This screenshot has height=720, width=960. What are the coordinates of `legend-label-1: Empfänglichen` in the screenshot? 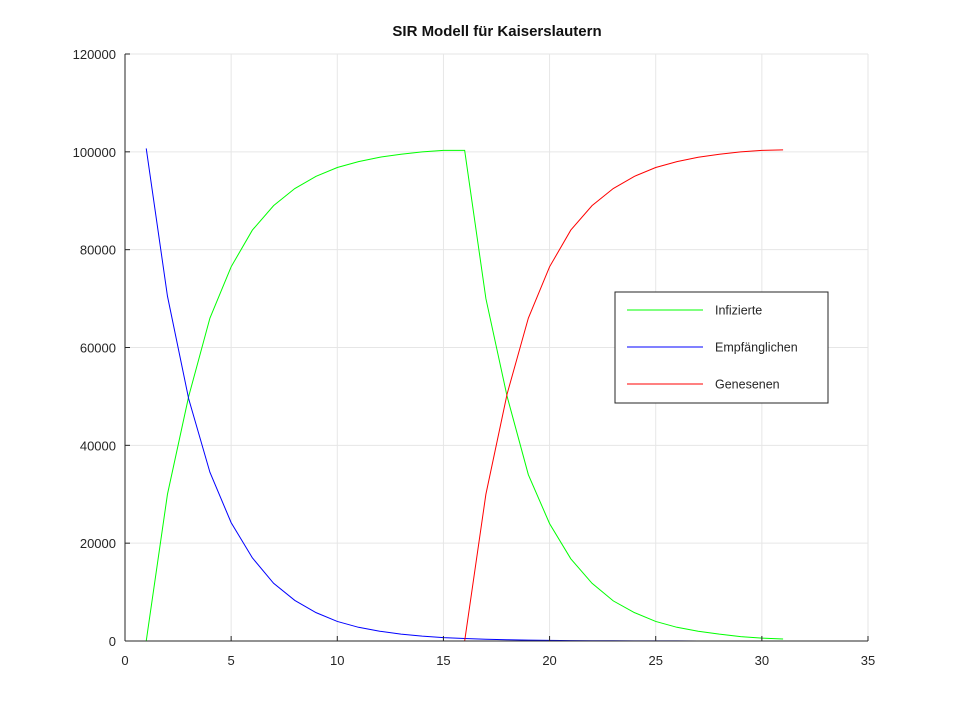 It's located at (756, 348).